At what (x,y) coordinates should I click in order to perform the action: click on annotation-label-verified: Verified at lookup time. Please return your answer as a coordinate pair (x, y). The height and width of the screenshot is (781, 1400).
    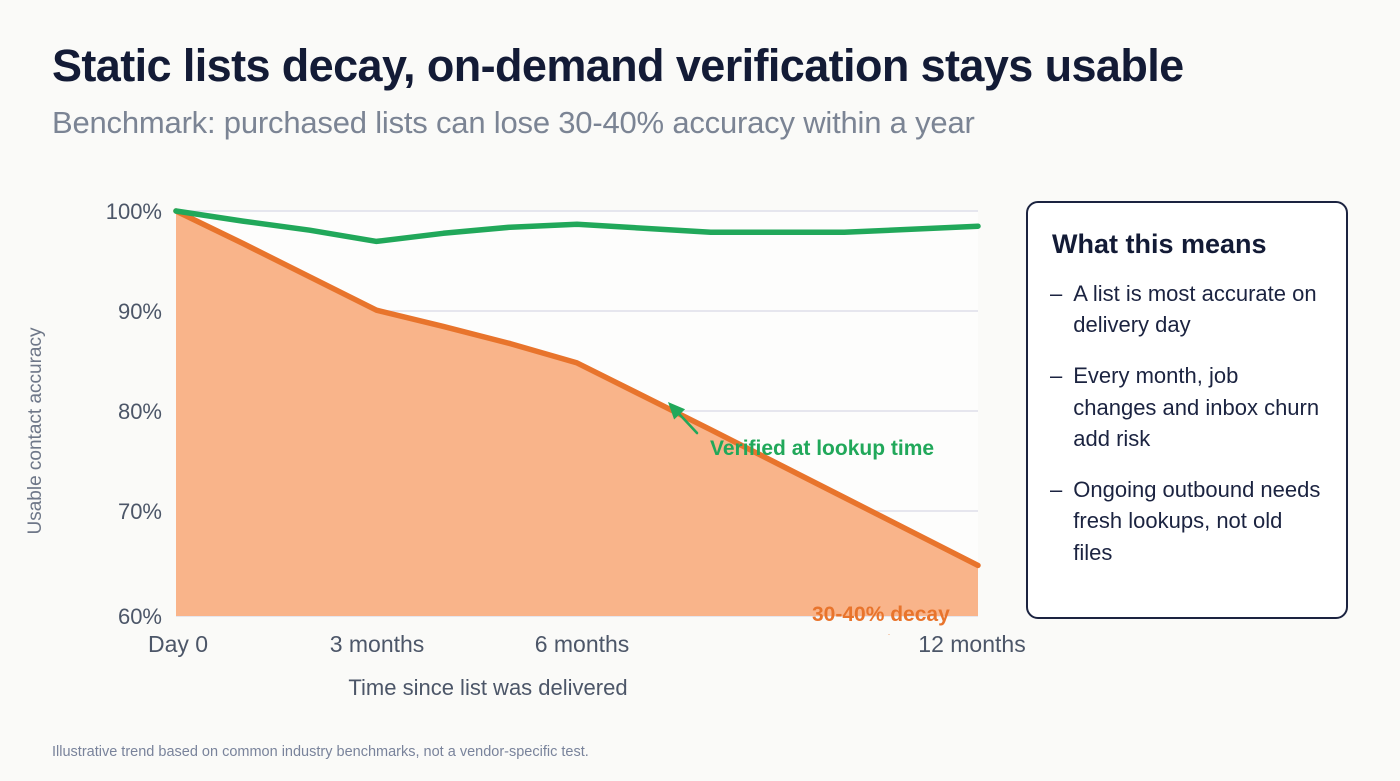
    Looking at the image, I should click on (822, 448).